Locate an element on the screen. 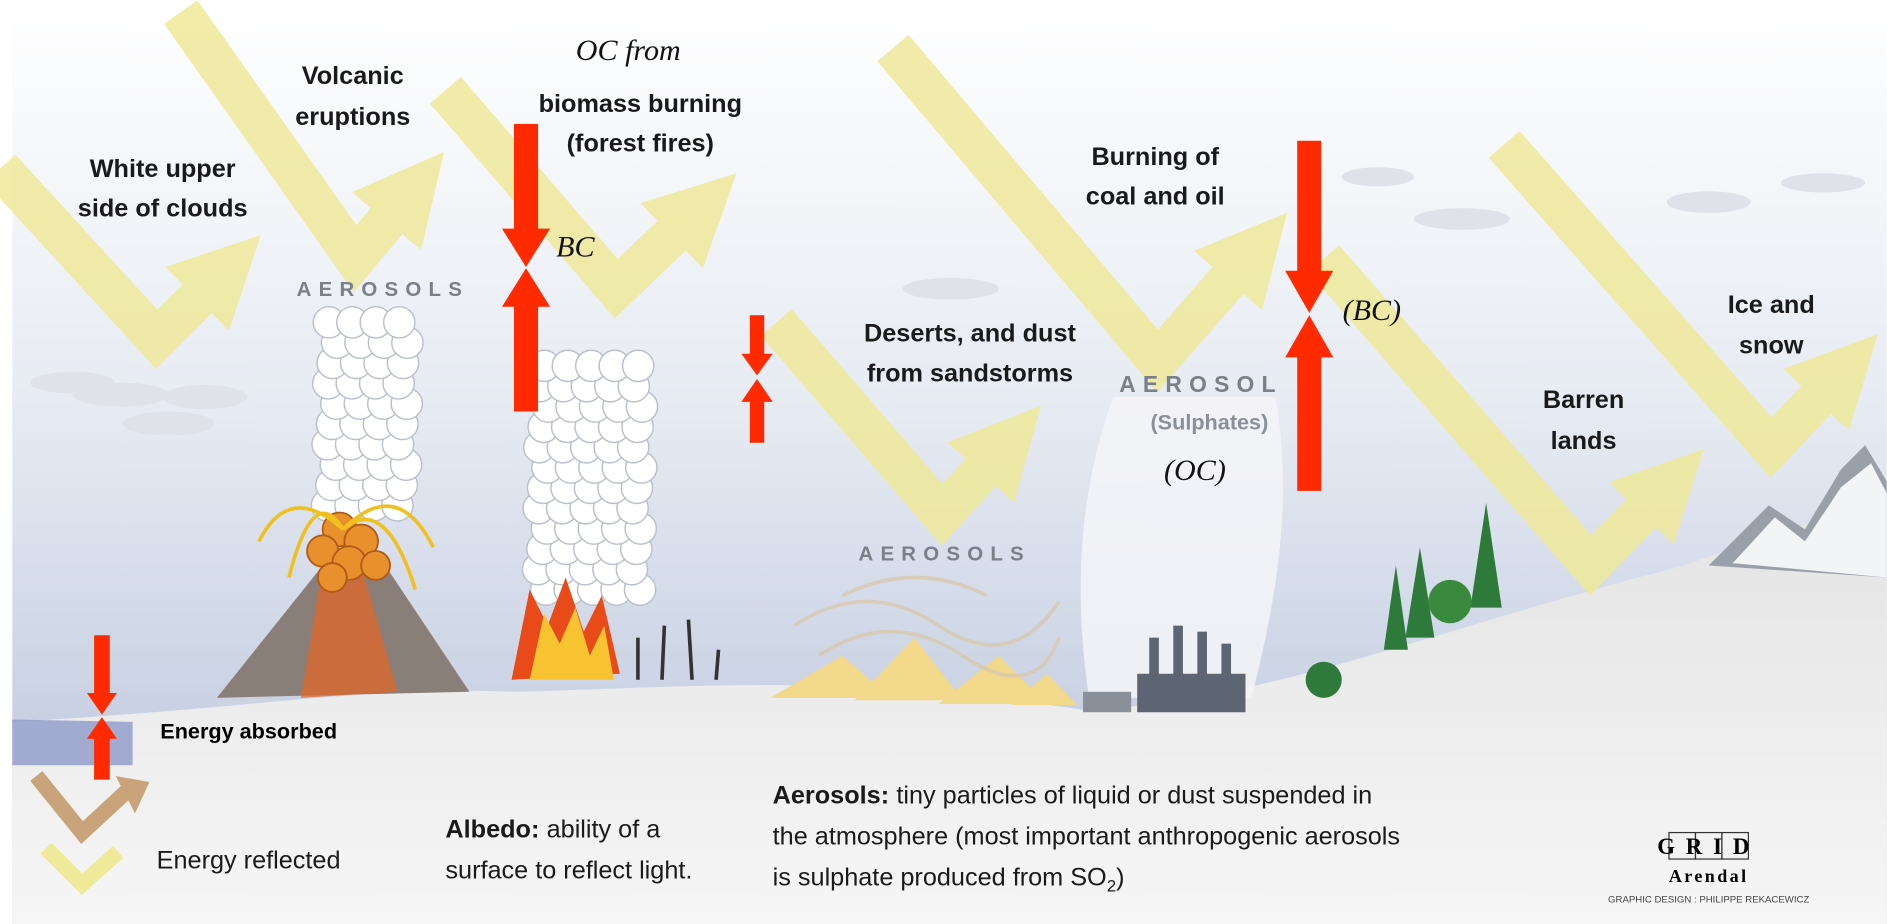 The image size is (1887, 924). label: Volcanic is located at coordinates (353, 76).